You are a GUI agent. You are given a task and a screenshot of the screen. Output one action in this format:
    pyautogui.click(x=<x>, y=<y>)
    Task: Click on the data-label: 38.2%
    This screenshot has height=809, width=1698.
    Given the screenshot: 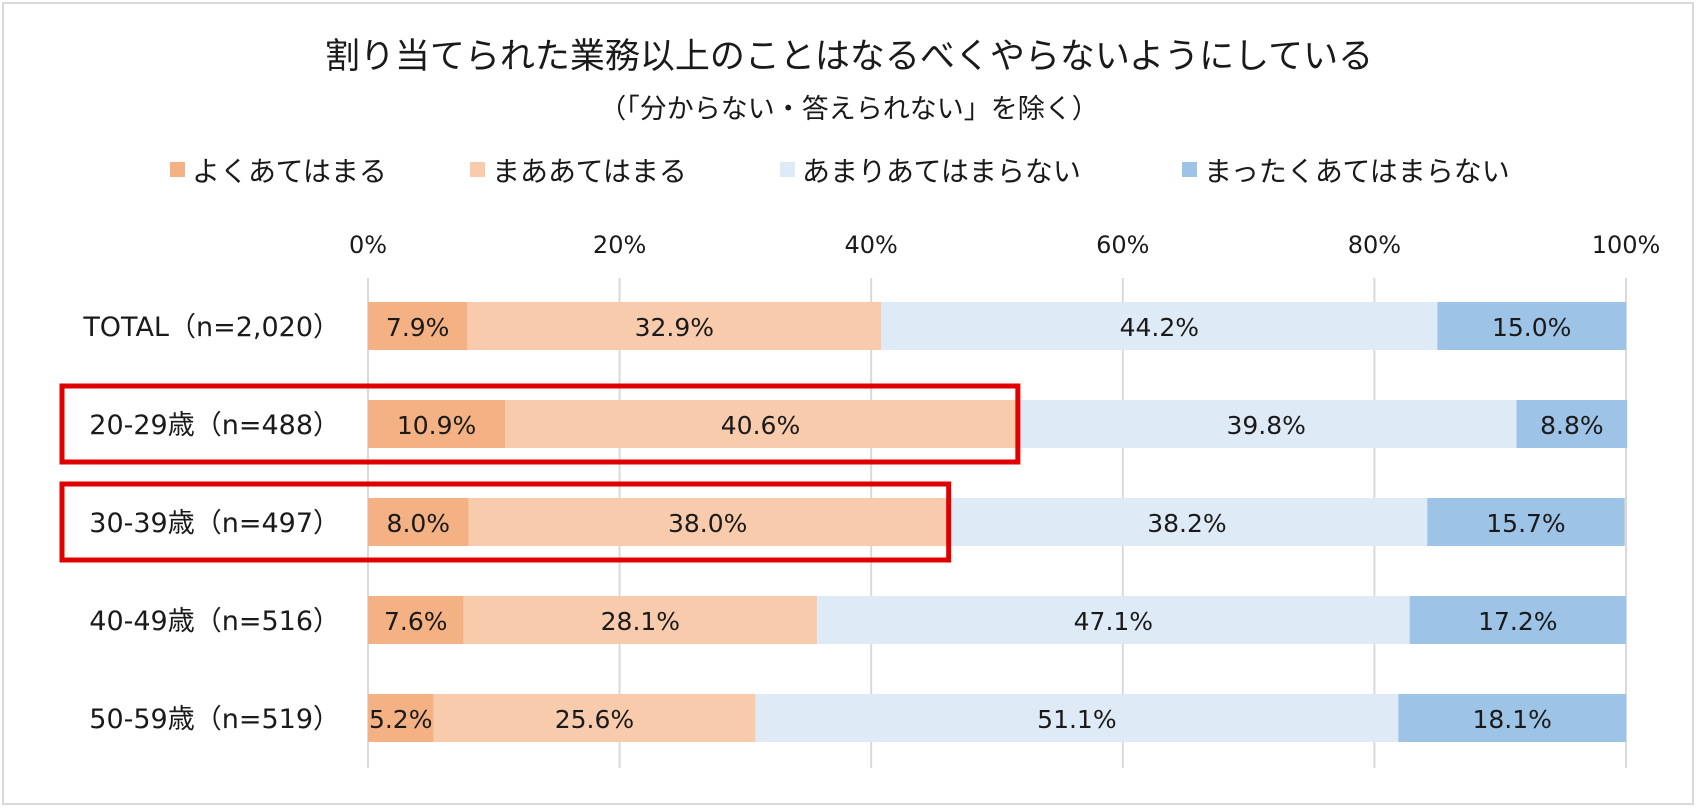 What is the action you would take?
    pyautogui.click(x=1186, y=523)
    